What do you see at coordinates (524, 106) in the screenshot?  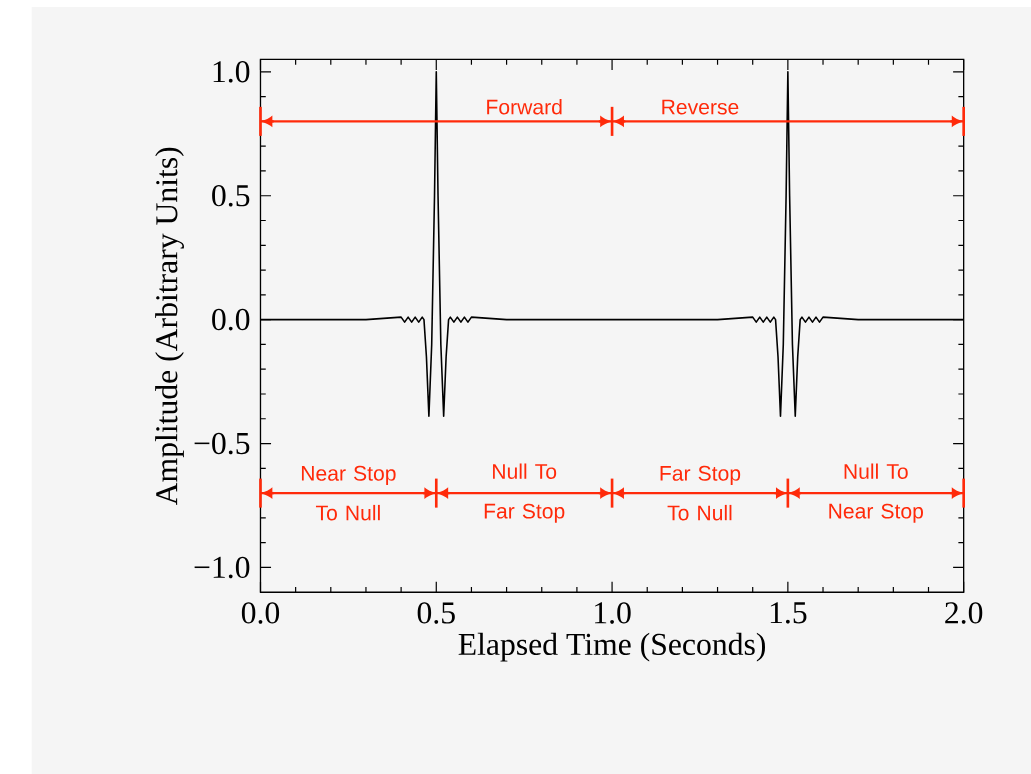 I see `annotation: Forward` at bounding box center [524, 106].